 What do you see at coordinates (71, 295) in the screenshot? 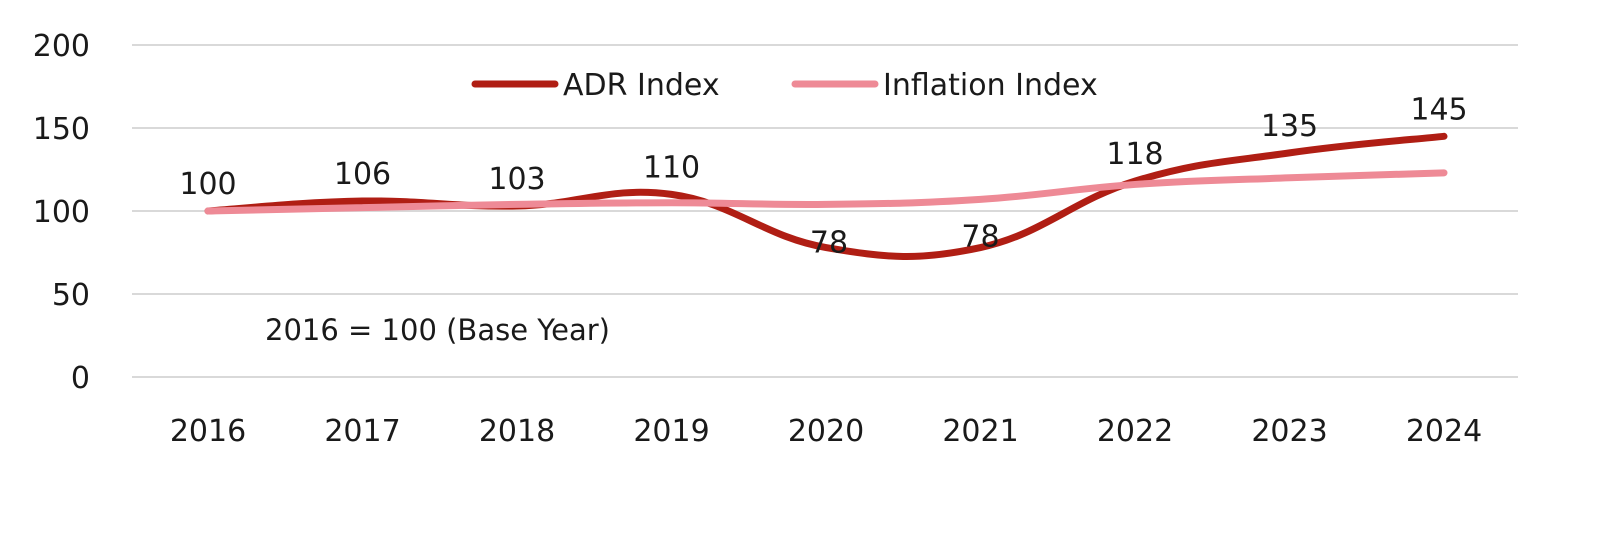
I see `y-tick-label: 50` at bounding box center [71, 295].